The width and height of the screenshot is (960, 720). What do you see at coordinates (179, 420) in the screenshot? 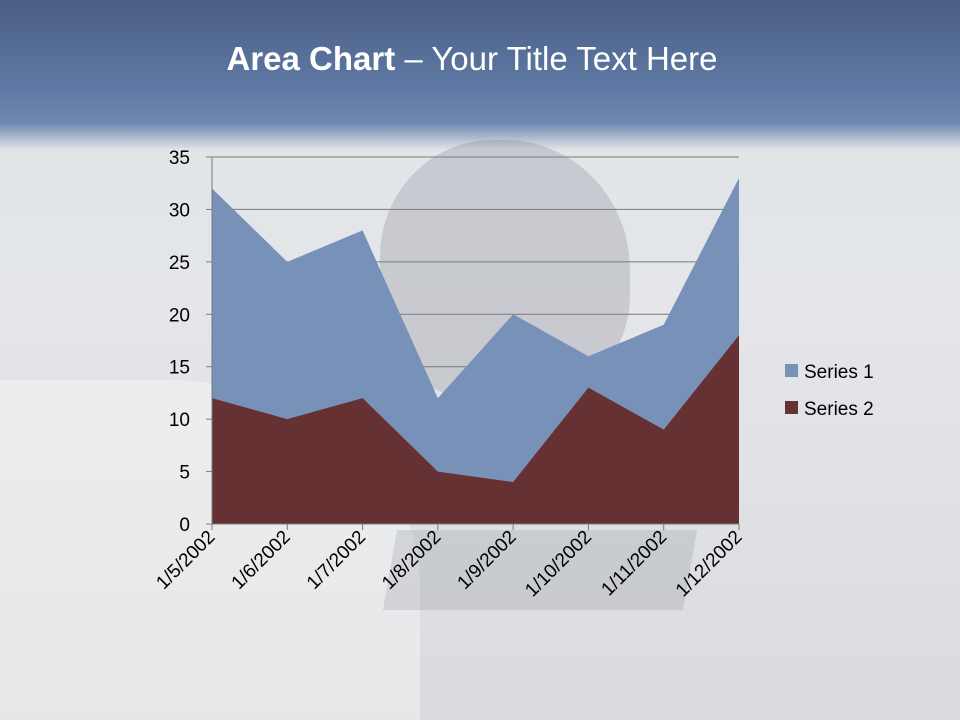
I see `y-tick-label: 10` at bounding box center [179, 420].